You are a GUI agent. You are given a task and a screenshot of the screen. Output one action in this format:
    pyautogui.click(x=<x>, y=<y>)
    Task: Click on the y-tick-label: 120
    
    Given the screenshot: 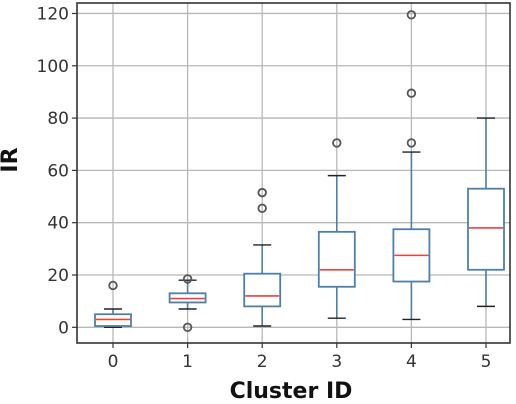 What is the action you would take?
    pyautogui.click(x=53, y=14)
    